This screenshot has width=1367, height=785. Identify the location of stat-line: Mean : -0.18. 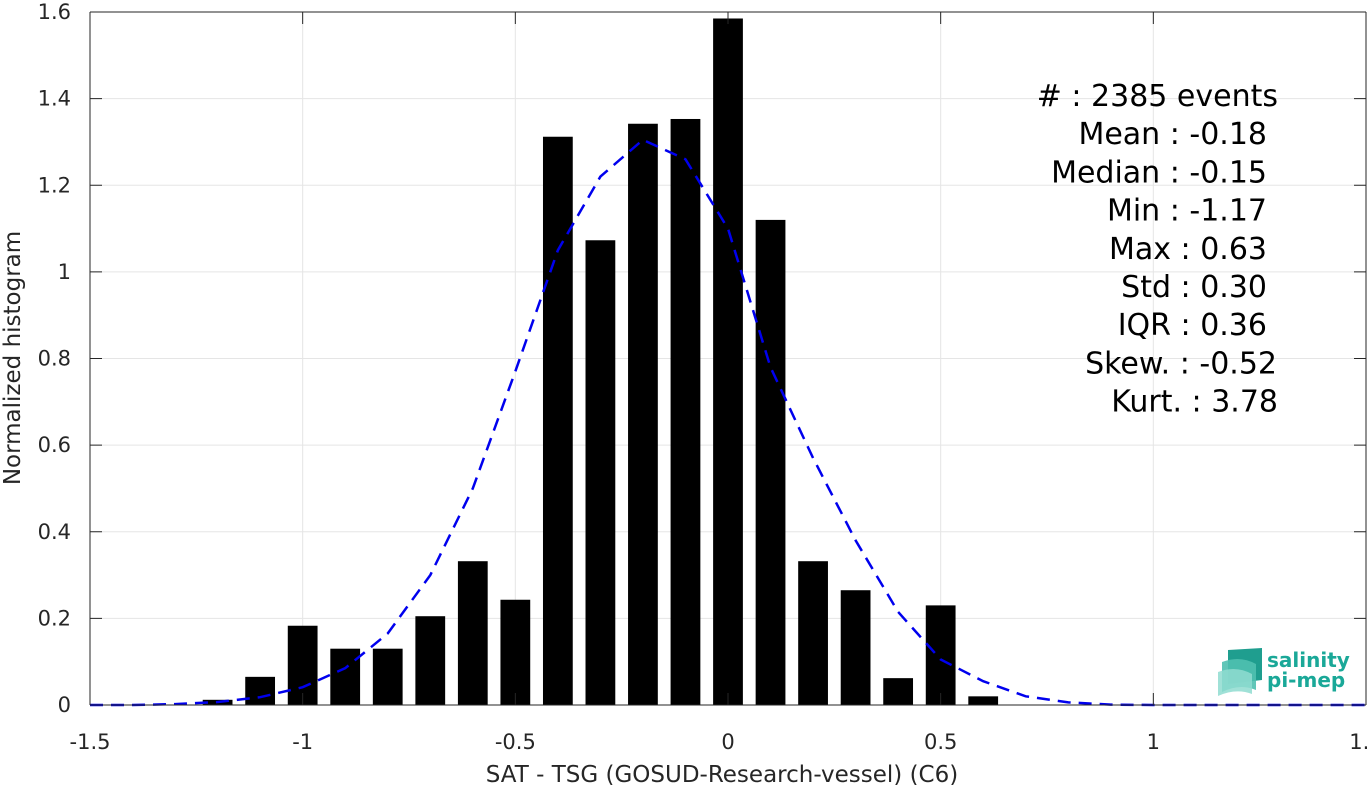
(1172, 134).